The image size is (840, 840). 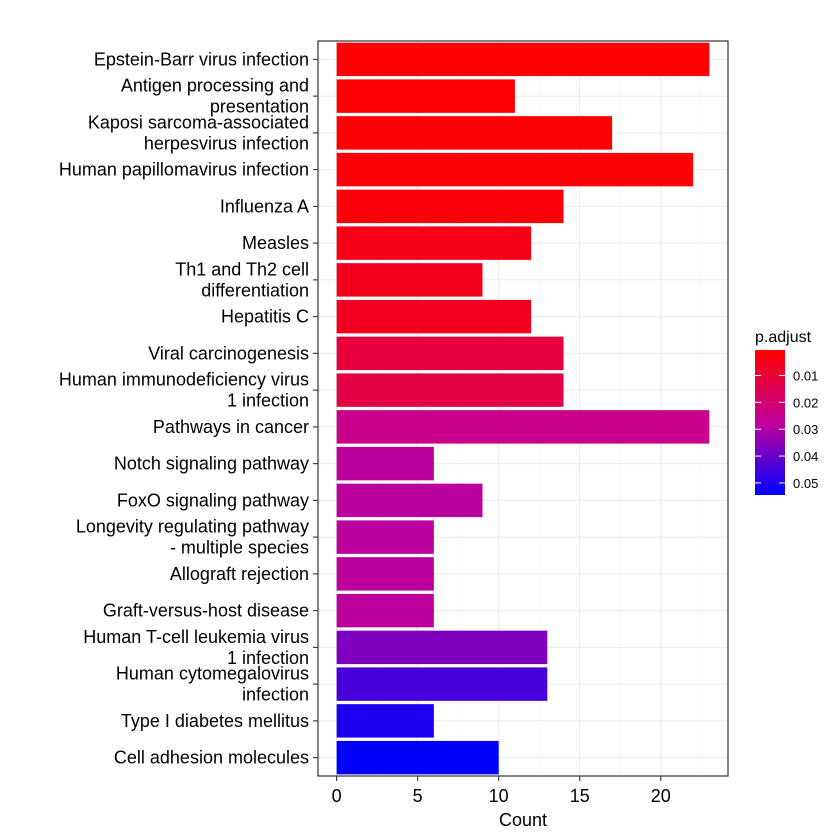 I want to click on category-label: Antigen processing and presentation, so click(x=215, y=96).